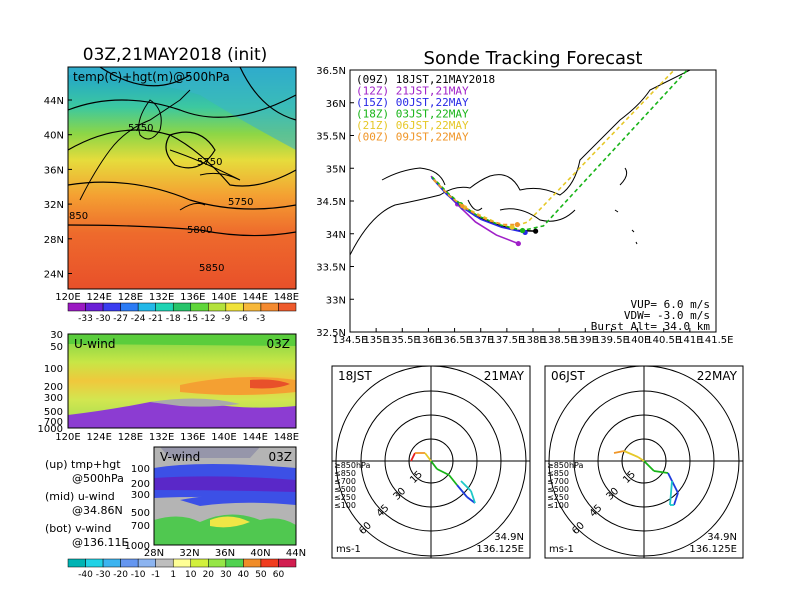  I want to click on track-x-tick-label: 135.5E, so click(402, 340).